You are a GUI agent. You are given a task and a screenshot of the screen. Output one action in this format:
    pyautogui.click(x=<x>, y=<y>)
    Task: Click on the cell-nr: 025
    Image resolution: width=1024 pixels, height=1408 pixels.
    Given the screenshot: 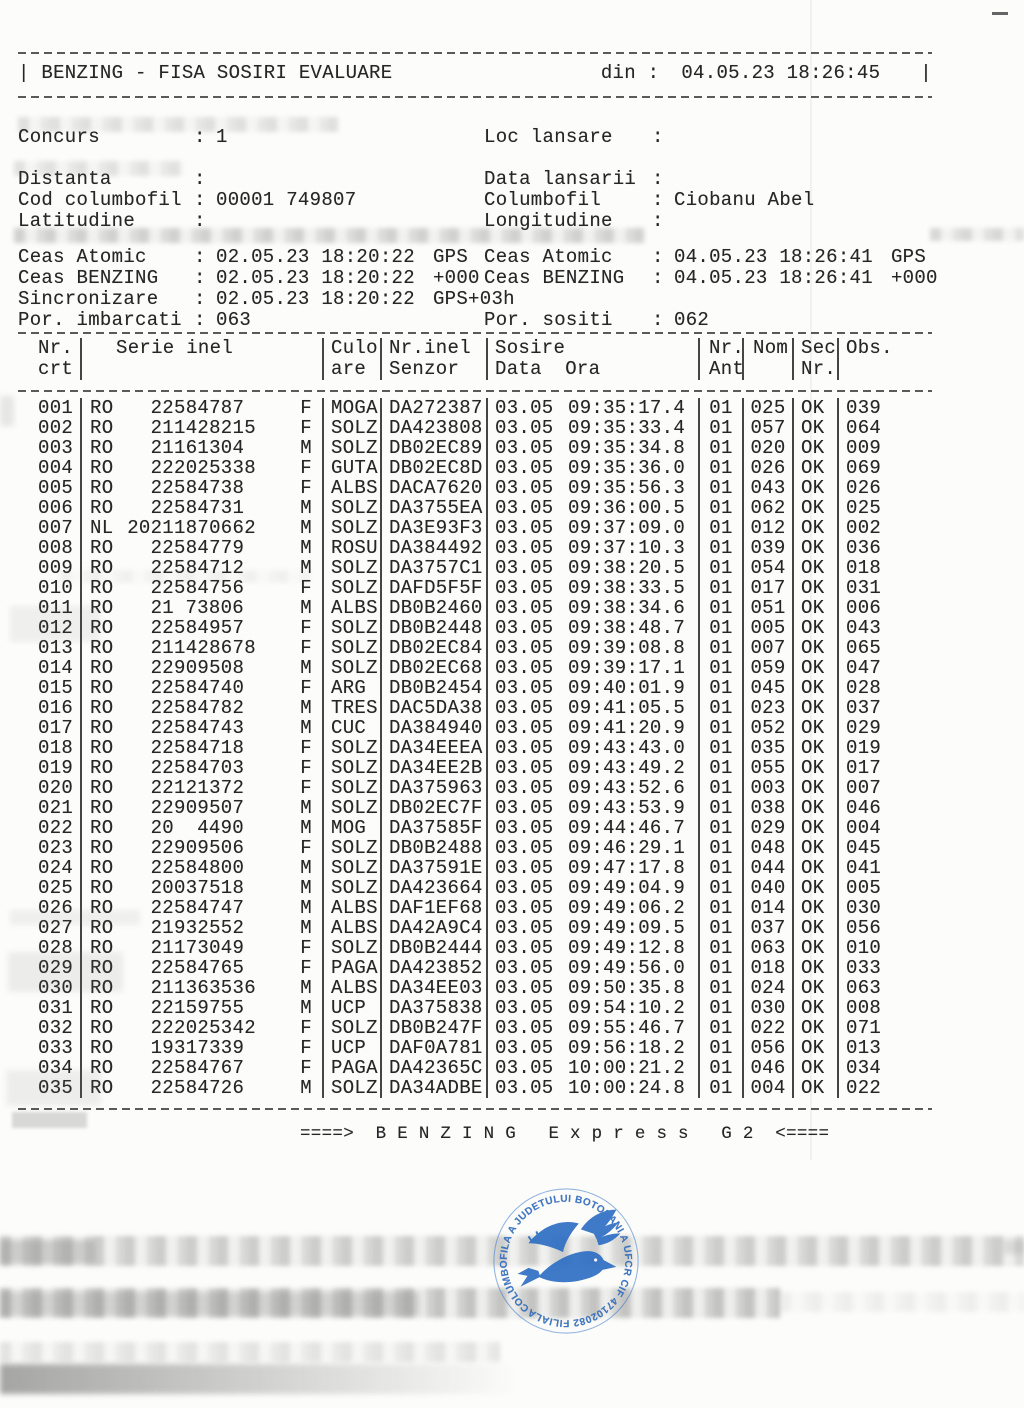 What is the action you would take?
    pyautogui.click(x=56, y=888)
    